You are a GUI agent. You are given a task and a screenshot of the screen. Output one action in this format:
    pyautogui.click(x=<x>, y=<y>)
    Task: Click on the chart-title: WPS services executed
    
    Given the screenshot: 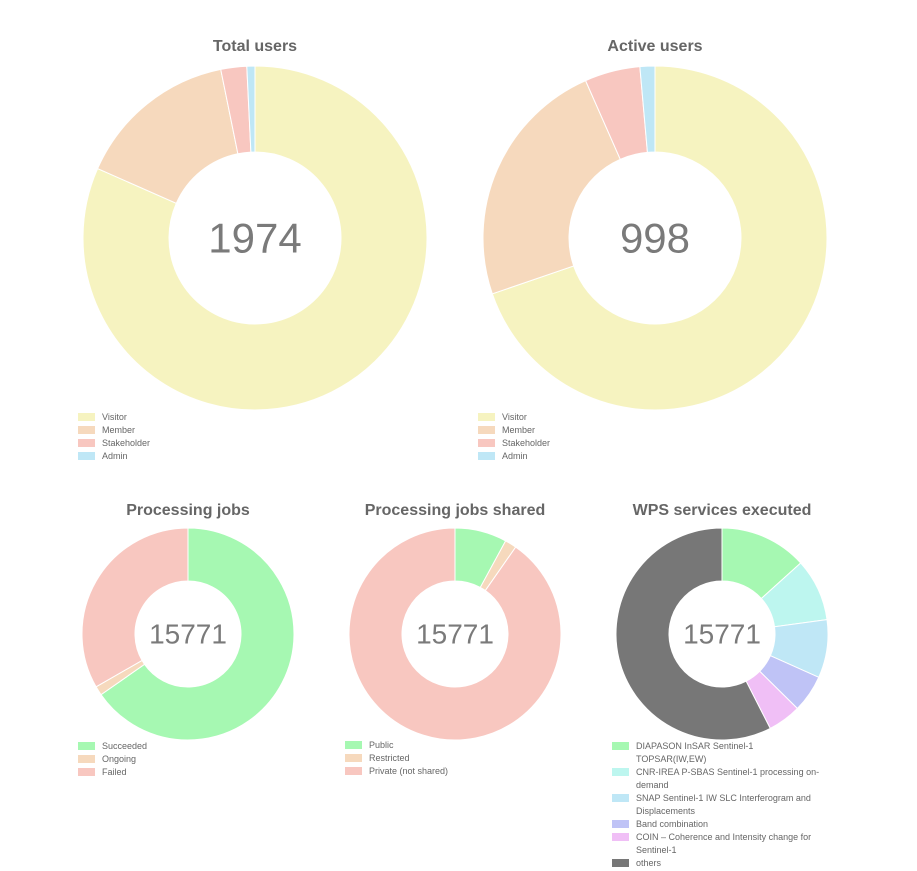 What is the action you would take?
    pyautogui.click(x=722, y=510)
    